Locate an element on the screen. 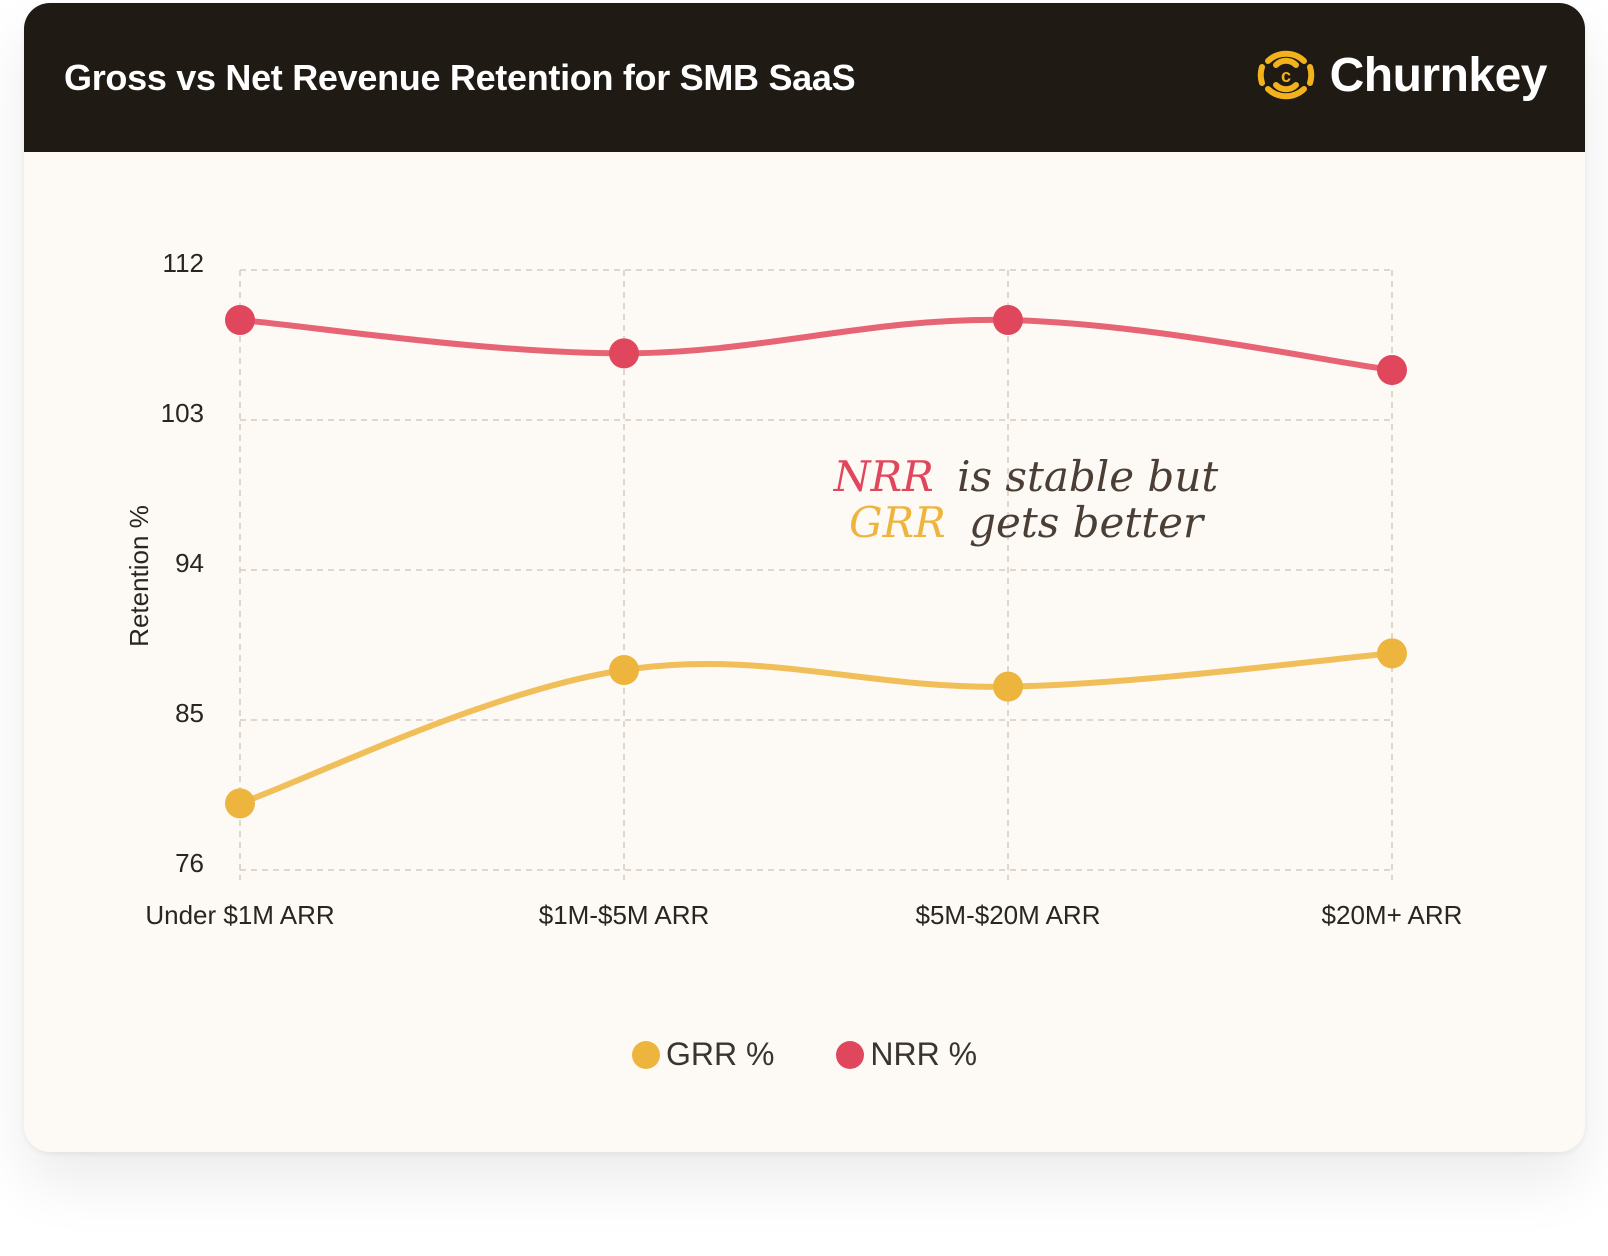  churnkey-logo-icon: c is located at coordinates (1285, 75).